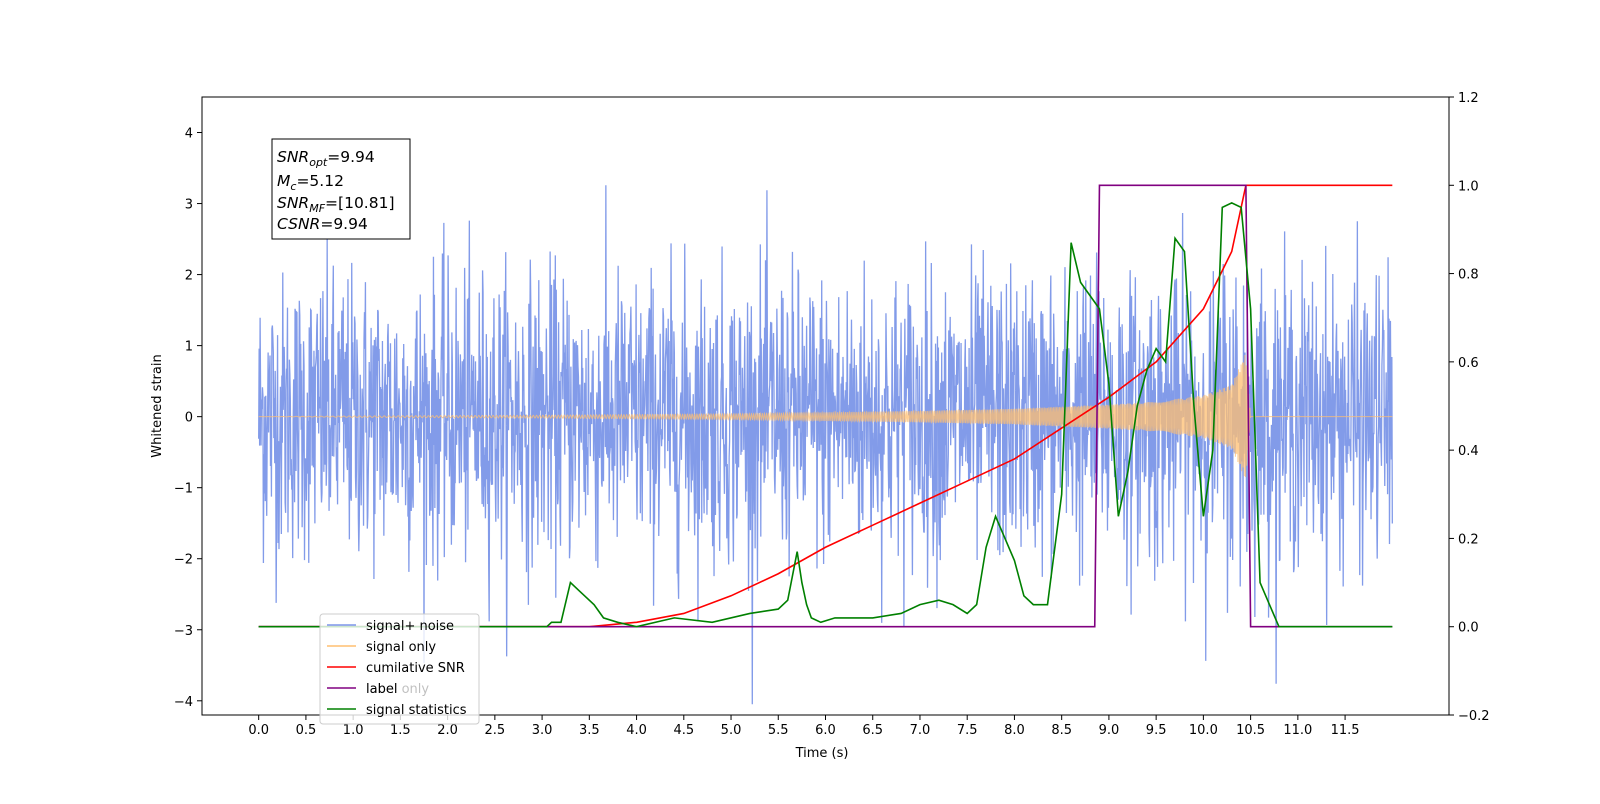 The width and height of the screenshot is (1600, 804). Describe the element at coordinates (258, 730) in the screenshot. I see `x-tick-label: 0.0` at that location.